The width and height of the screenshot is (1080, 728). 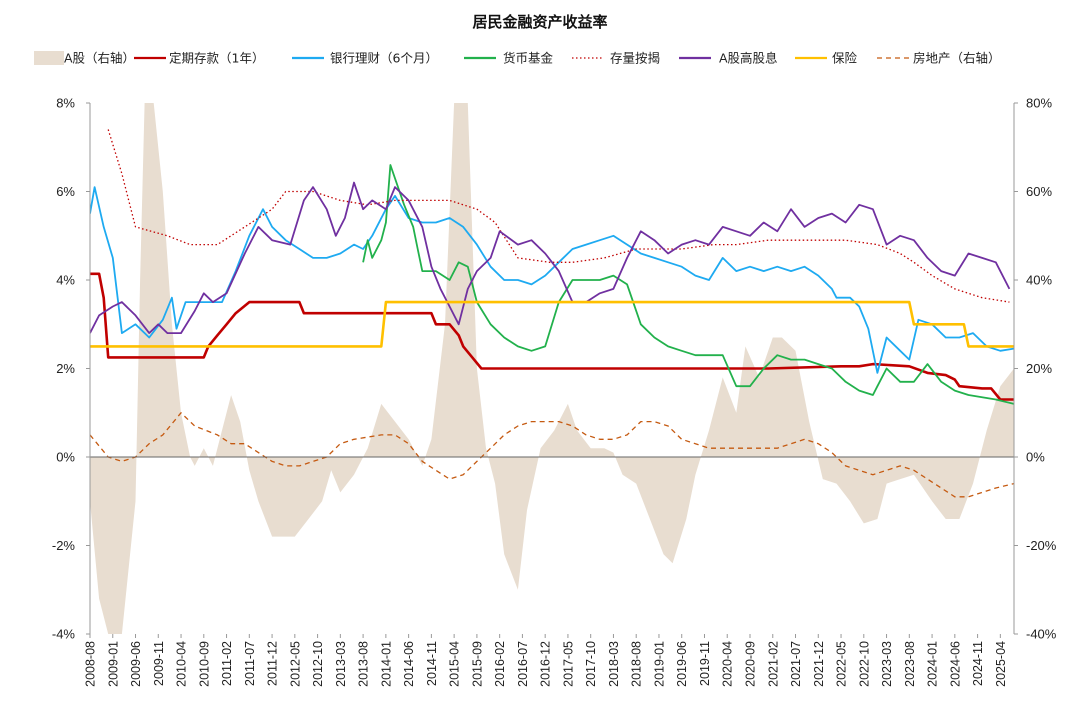 What do you see at coordinates (957, 58) in the screenshot?
I see `legend-label: 房地产（右轴）` at bounding box center [957, 58].